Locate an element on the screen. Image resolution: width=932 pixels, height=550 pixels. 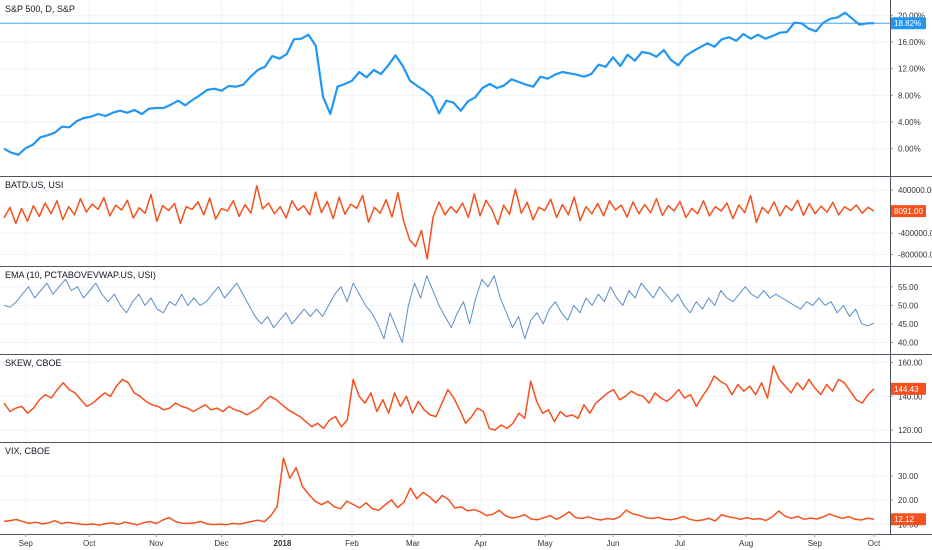
x-tick-label: Apr is located at coordinates (481, 543).